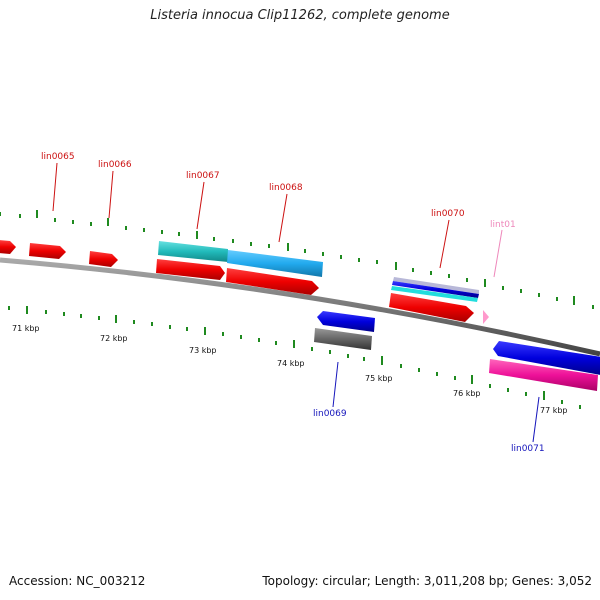 This screenshot has width=600, height=600. I want to click on kbp-label: 73 kbp, so click(203, 350).